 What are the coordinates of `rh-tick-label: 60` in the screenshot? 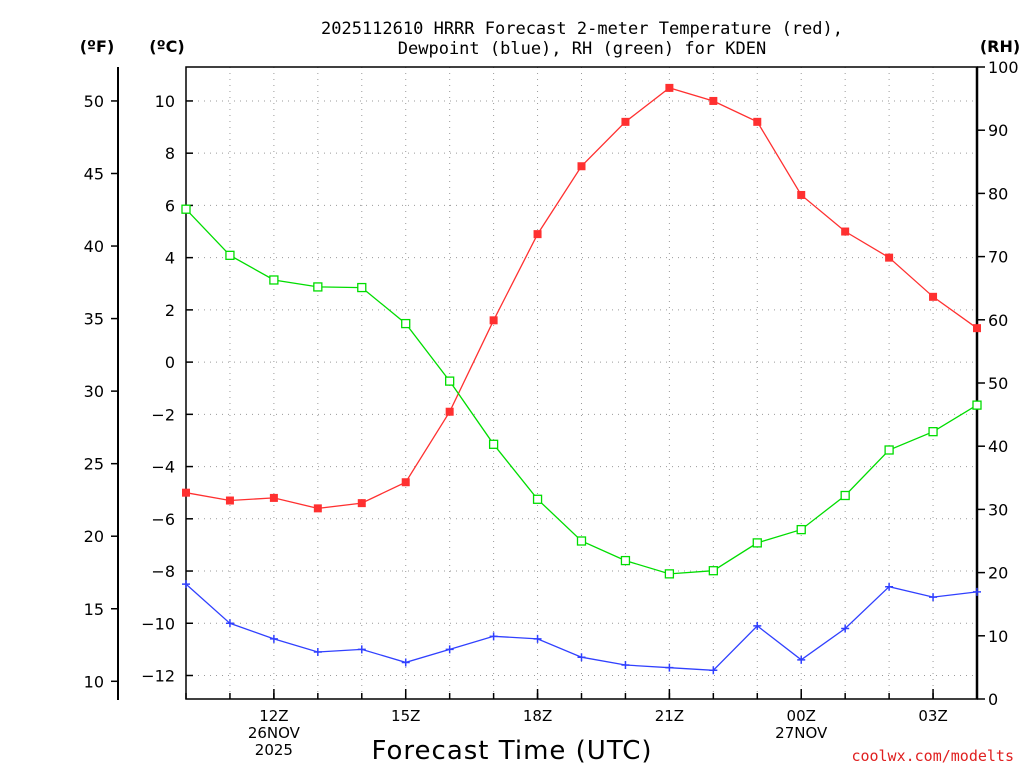 It's located at (998, 320).